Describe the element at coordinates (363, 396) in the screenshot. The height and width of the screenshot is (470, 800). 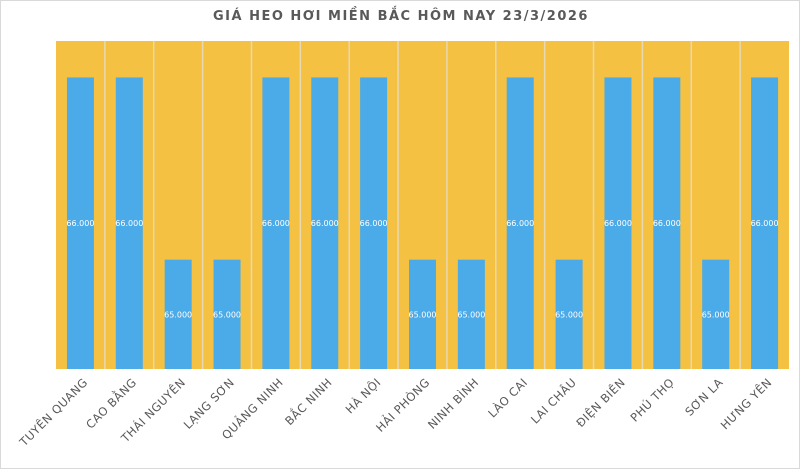
I see `x-tick-label: HÀ NỘI` at that location.